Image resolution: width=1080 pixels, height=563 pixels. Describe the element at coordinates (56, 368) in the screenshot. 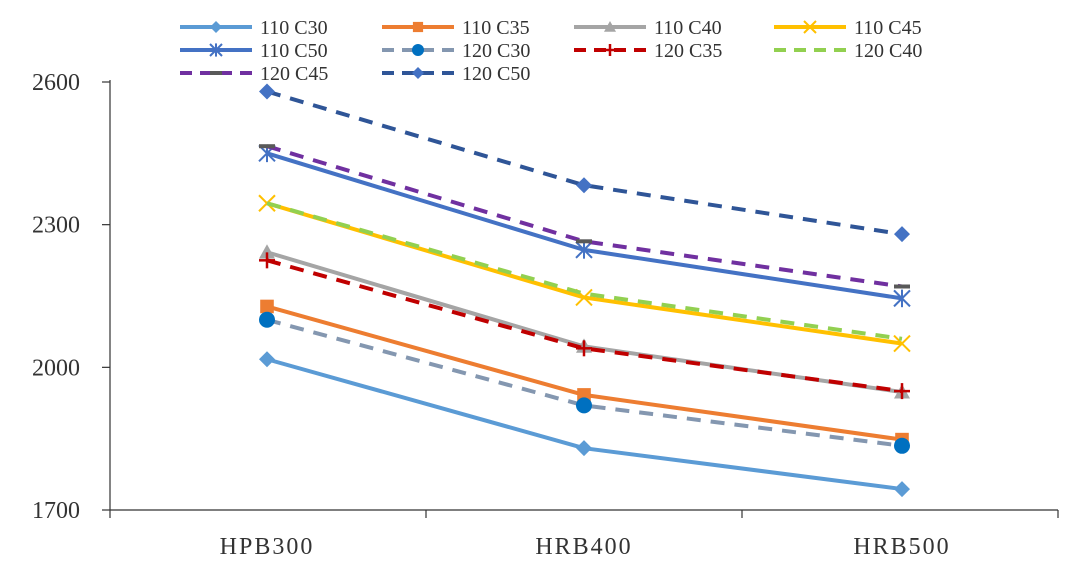

I see `y-tick-label: 2000` at that location.